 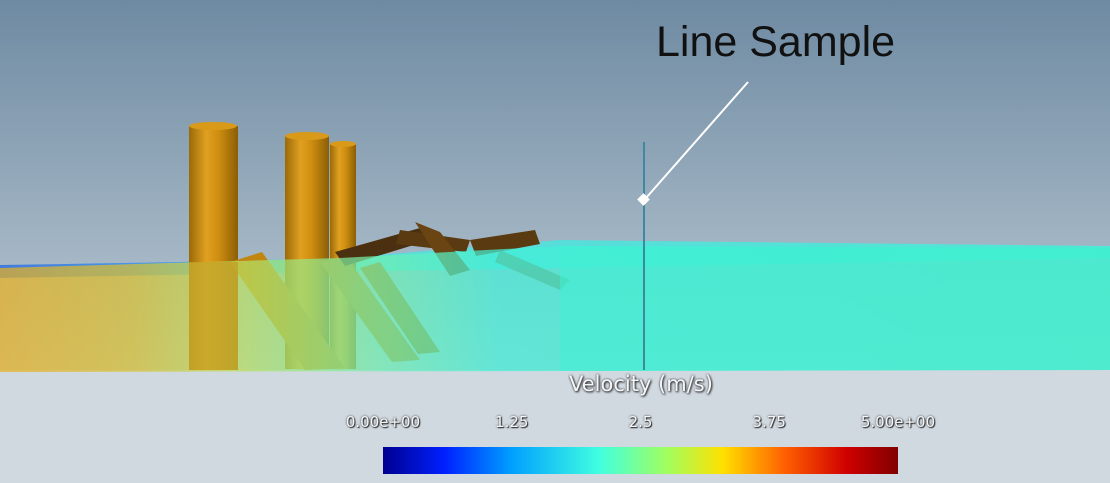 I want to click on front-pillar, so click(x=213, y=316).